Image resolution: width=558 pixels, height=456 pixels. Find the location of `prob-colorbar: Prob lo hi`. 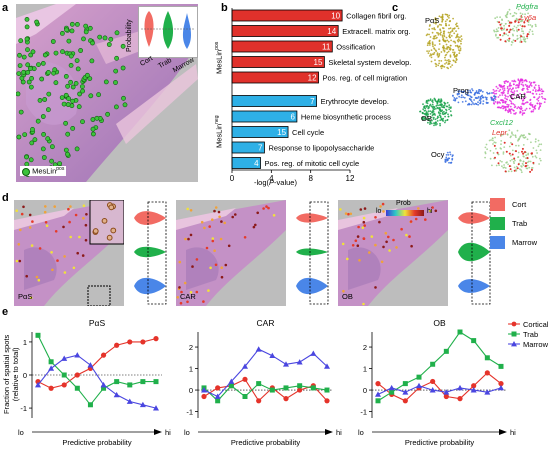

prob-colorbar: Prob lo hi is located at coordinates (408, 210).